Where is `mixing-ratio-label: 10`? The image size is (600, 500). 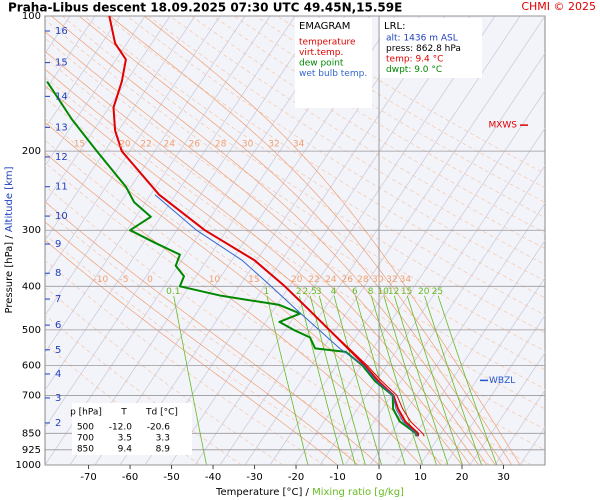 mixing-ratio-label: 10 is located at coordinates (383, 292).